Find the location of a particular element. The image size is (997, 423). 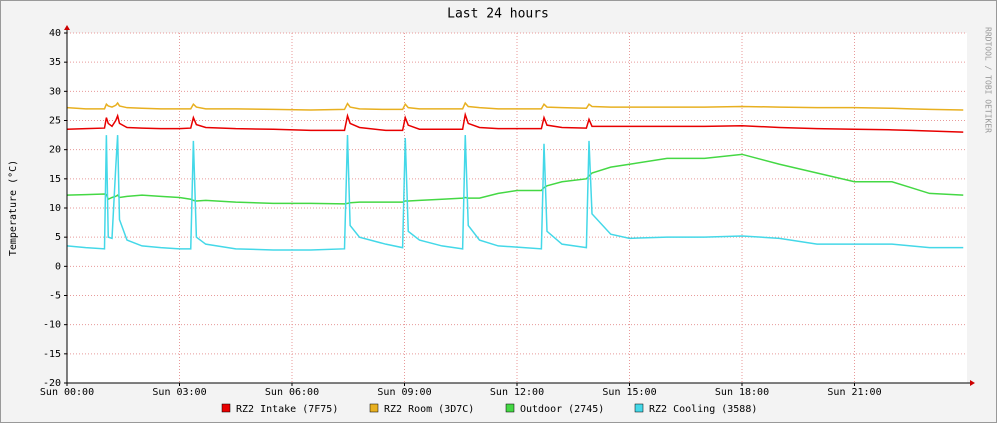

legend-label: RZ2 Cooling (3588) is located at coordinates (703, 409).